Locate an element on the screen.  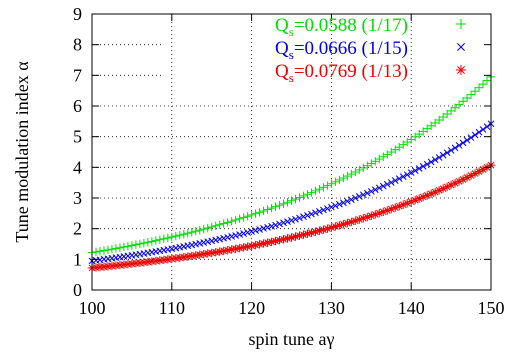
y-tick-label: 1 is located at coordinates (77, 259).